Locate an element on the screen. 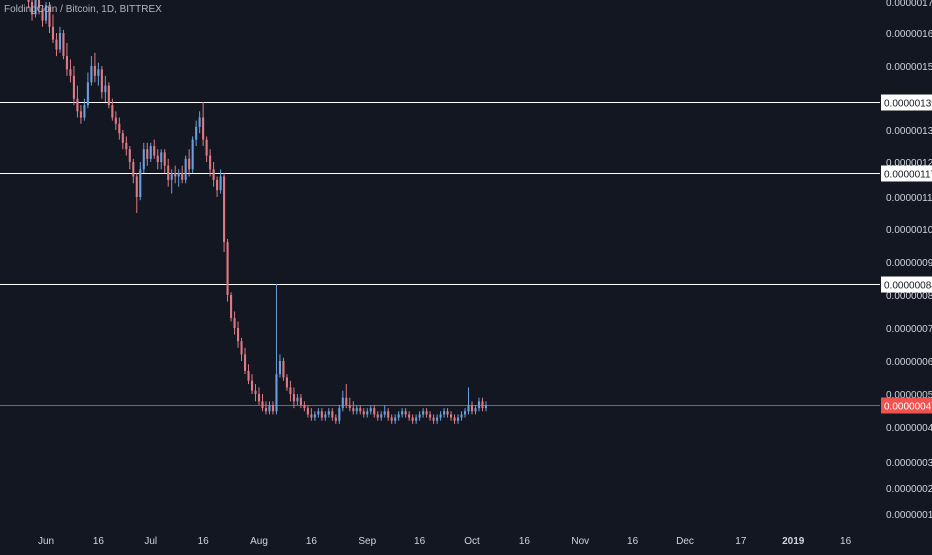 Image resolution: width=932 pixels, height=555 pixels. x-tick-label: Jun is located at coordinates (46, 541).